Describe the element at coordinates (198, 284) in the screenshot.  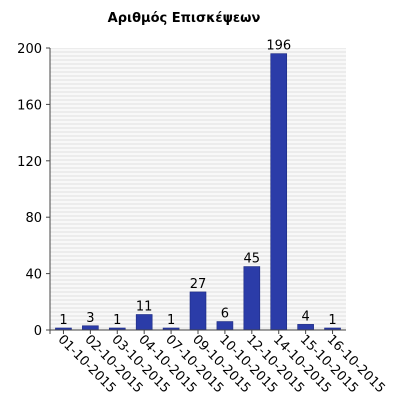
I see `data-label: 27` at that location.